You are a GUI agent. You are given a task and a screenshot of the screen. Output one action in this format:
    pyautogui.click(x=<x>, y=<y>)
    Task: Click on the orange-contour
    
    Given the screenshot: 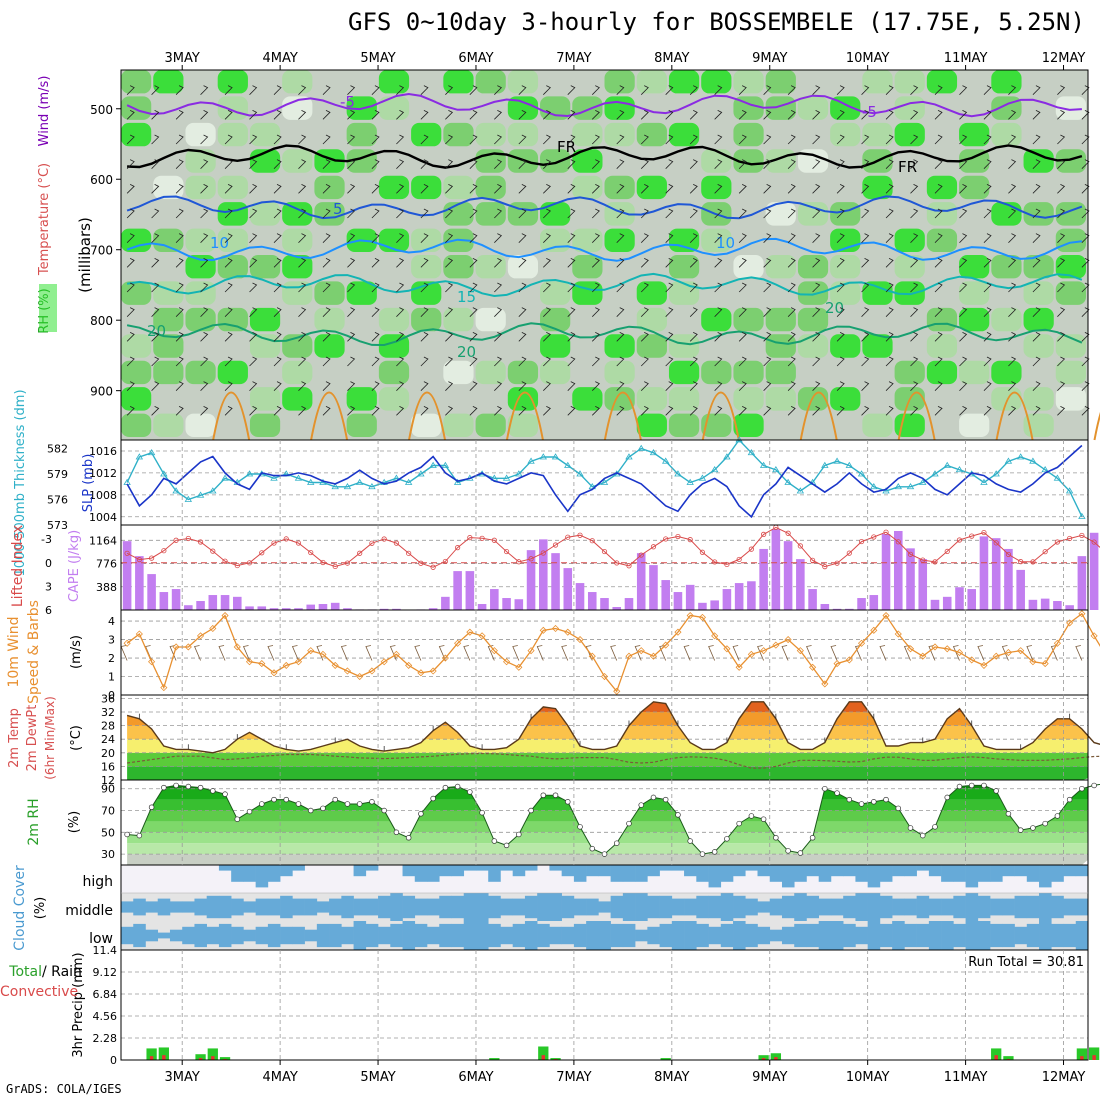 What is the action you would take?
    pyautogui.click(x=916, y=416)
    